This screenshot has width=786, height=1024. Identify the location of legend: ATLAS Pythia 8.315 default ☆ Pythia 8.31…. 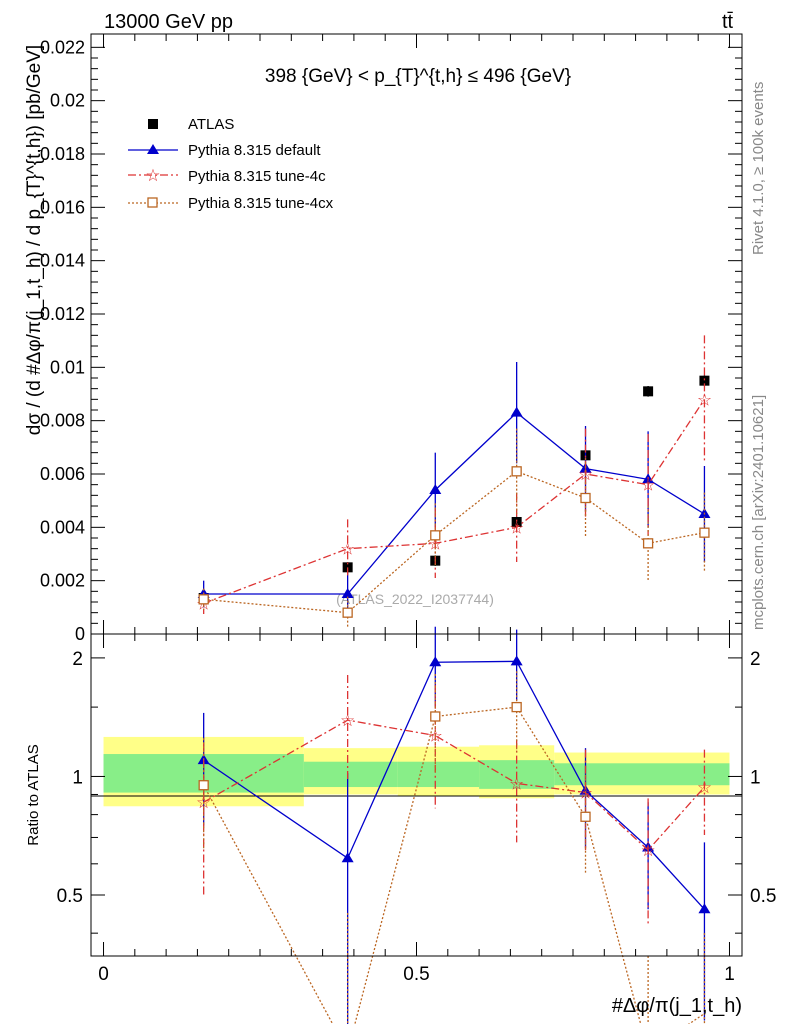
(231, 164).